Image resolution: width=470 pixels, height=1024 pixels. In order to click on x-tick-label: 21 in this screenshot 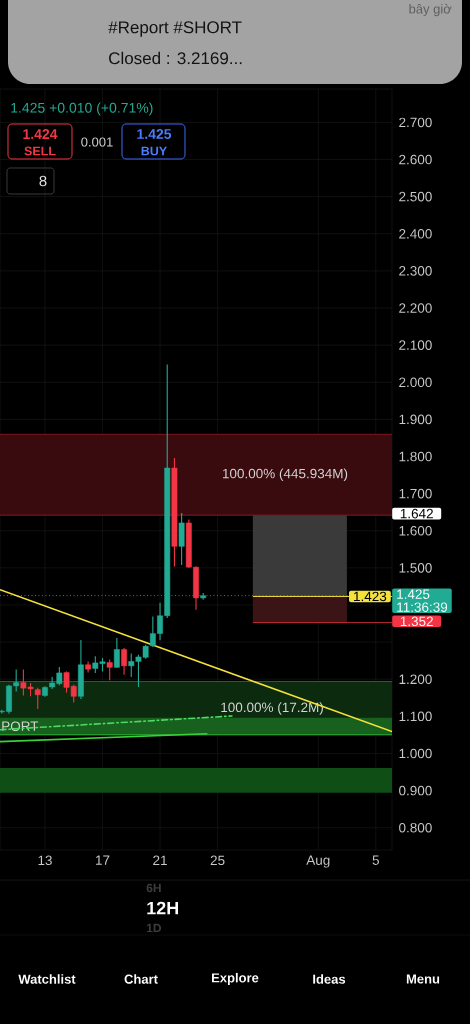, I will do `click(160, 860)`.